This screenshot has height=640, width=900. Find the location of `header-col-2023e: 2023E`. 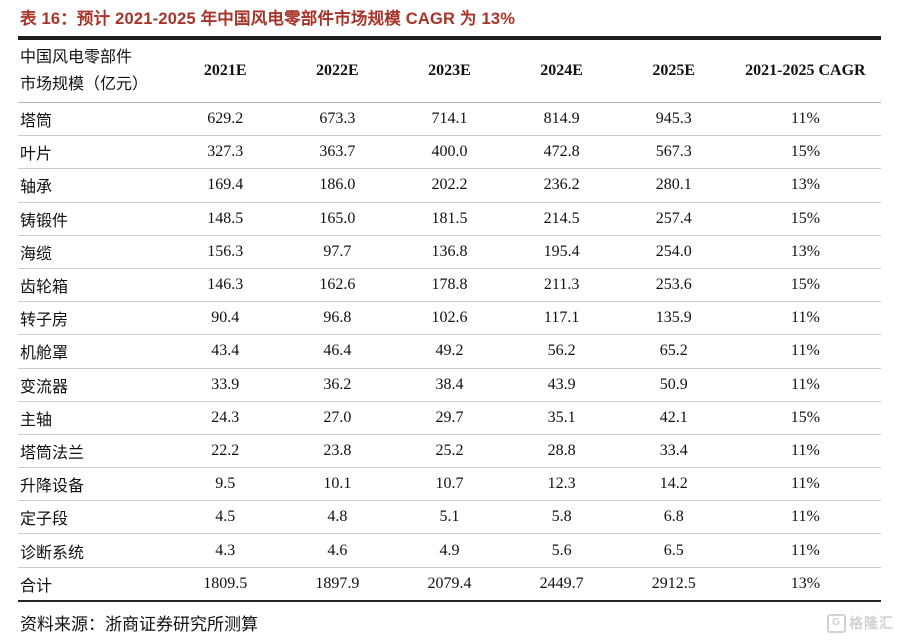

header-col-2023e: 2023E is located at coordinates (449, 70).